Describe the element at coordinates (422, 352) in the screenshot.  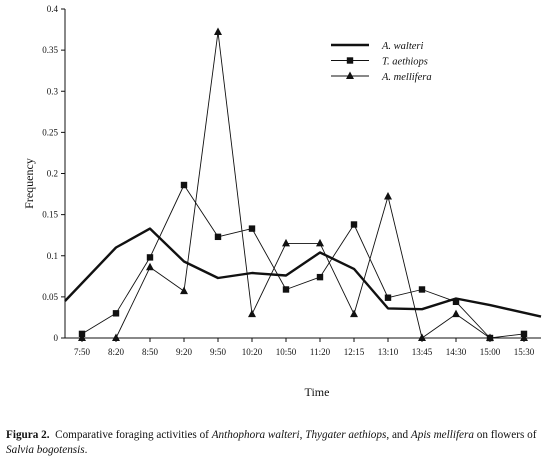
I see `x-tick-label: 13:45` at that location.